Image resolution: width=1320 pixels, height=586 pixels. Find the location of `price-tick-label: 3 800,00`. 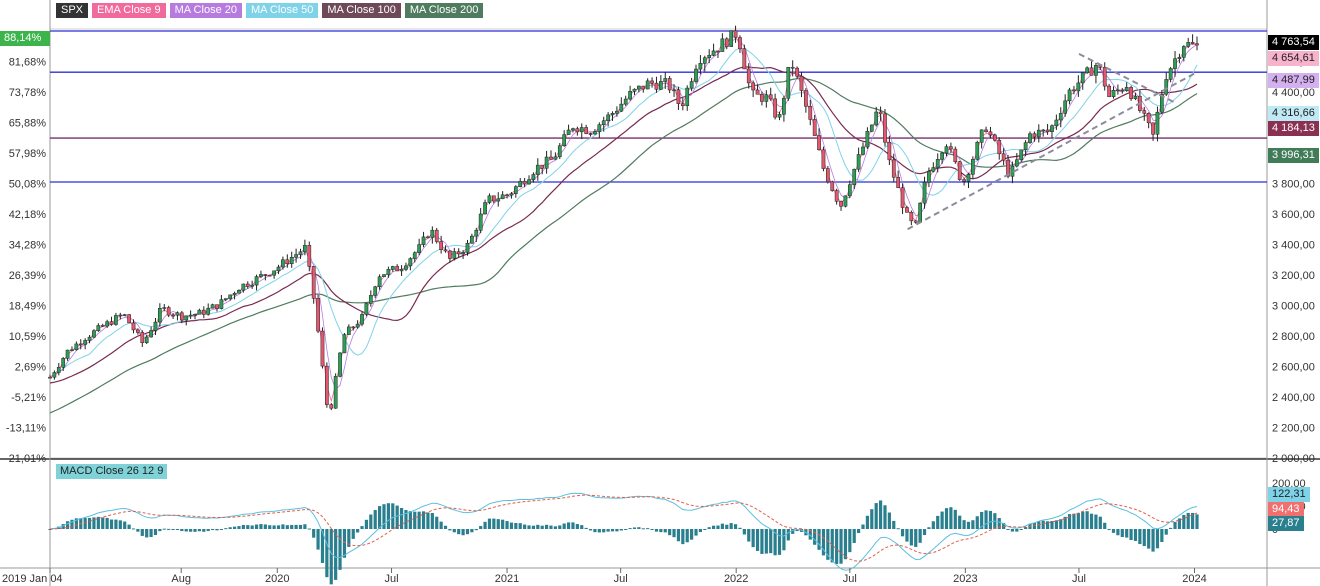

price-tick-label: 3 800,00 is located at coordinates (1293, 185).